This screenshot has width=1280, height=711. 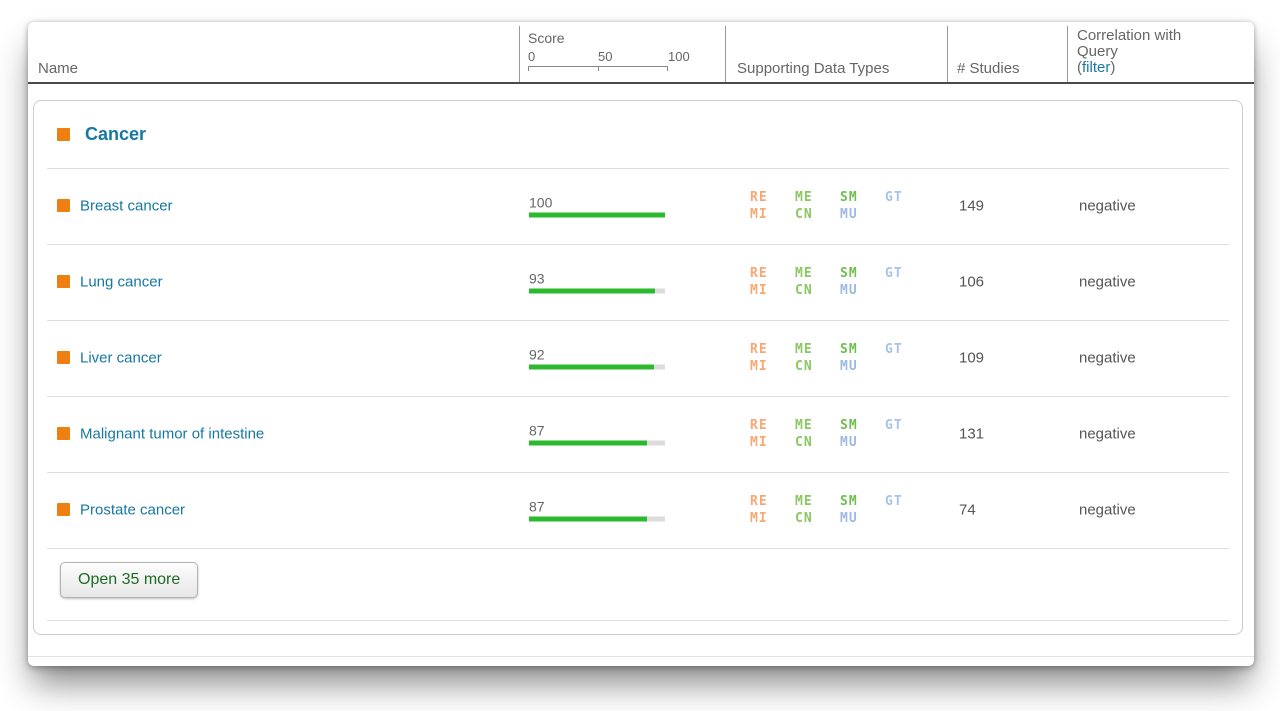 What do you see at coordinates (972, 282) in the screenshot?
I see `studies-count: 106` at bounding box center [972, 282].